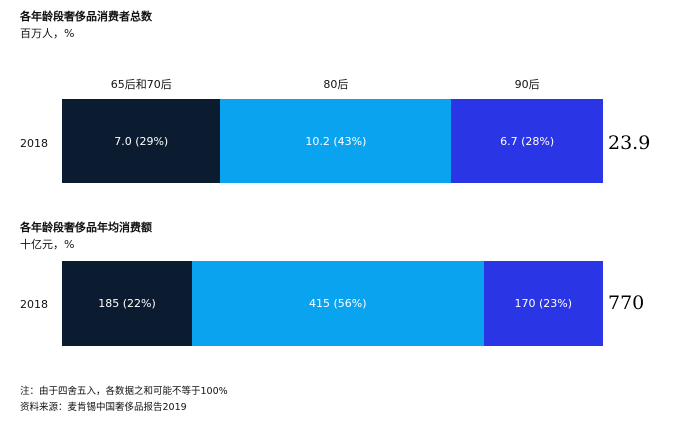 This screenshot has height=427, width=678. Describe the element at coordinates (336, 84) in the screenshot. I see `legend-label-2: 80后` at that location.